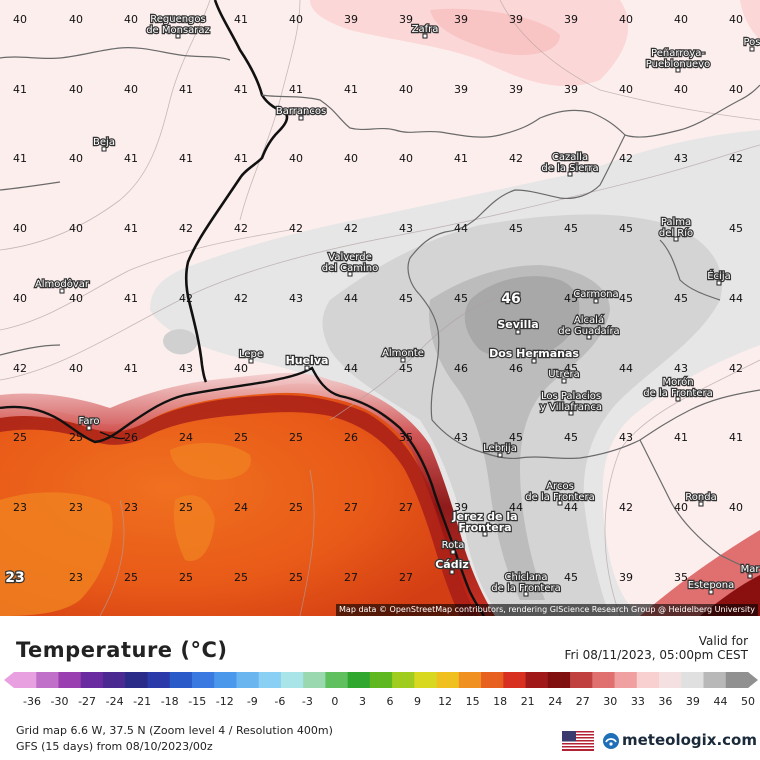 The height and width of the screenshot is (760, 760). Describe the element at coordinates (453, 547) in the screenshot. I see `city-label: Rota` at that location.